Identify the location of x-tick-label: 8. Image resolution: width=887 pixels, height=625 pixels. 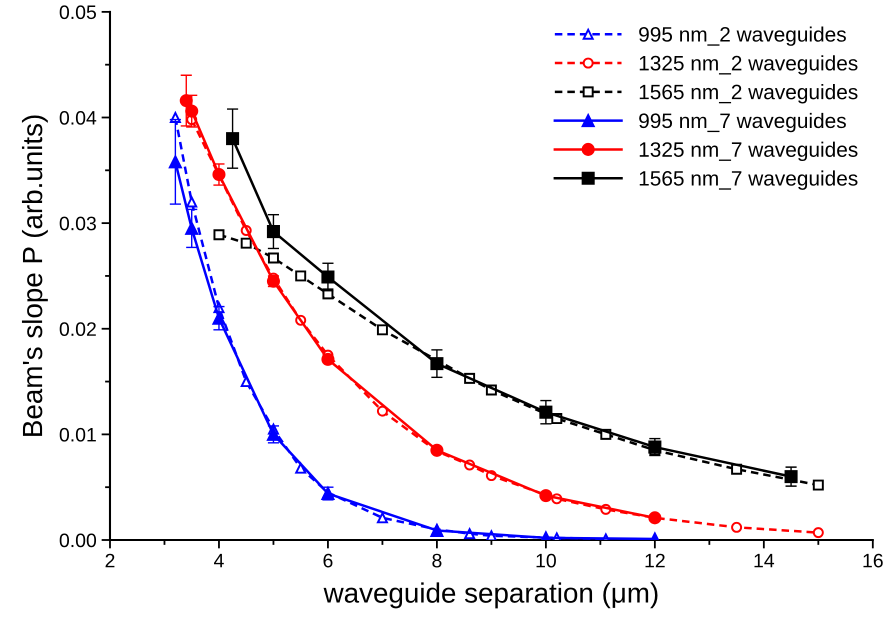
(437, 561).